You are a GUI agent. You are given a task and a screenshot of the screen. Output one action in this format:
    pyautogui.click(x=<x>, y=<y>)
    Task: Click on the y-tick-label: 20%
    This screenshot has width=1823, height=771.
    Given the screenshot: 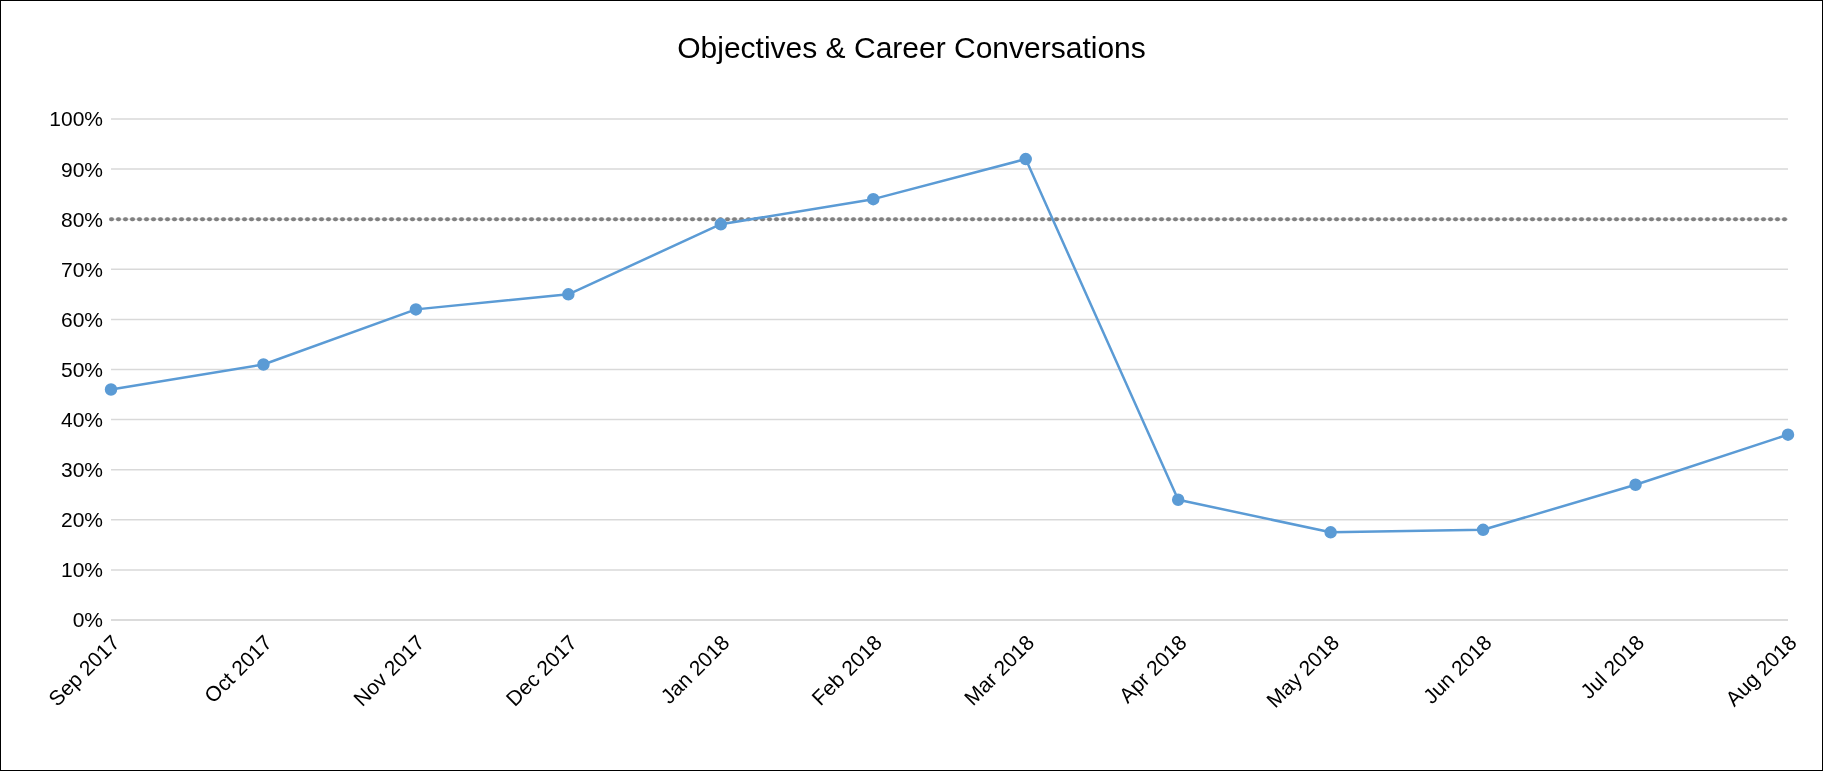 What is the action you would take?
    pyautogui.click(x=81, y=520)
    